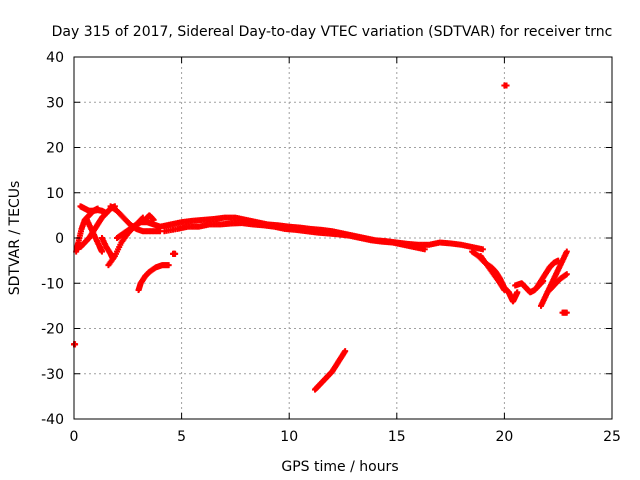 The image size is (640, 480). What do you see at coordinates (59, 239) in the screenshot?
I see `y-tick-label: 0` at bounding box center [59, 239].